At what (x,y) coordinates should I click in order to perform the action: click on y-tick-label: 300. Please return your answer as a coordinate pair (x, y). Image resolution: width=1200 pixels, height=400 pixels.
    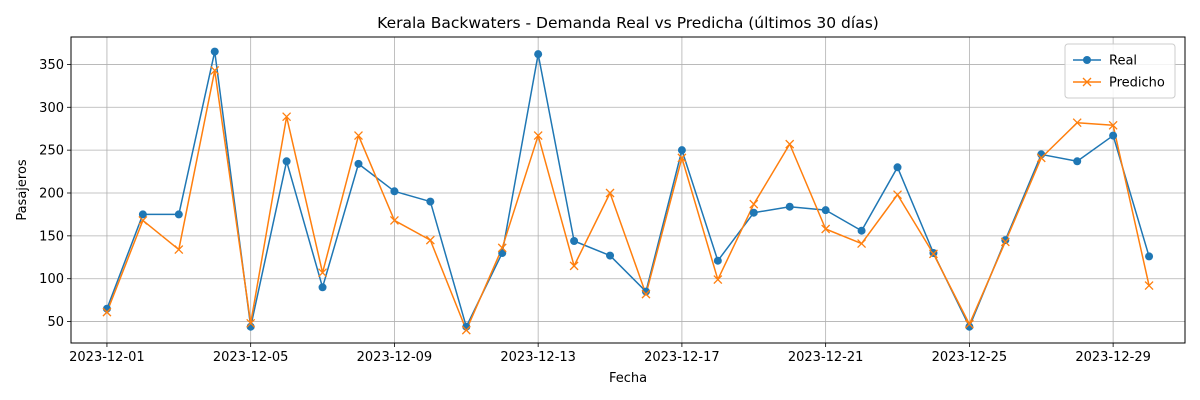
    Looking at the image, I should click on (51, 108).